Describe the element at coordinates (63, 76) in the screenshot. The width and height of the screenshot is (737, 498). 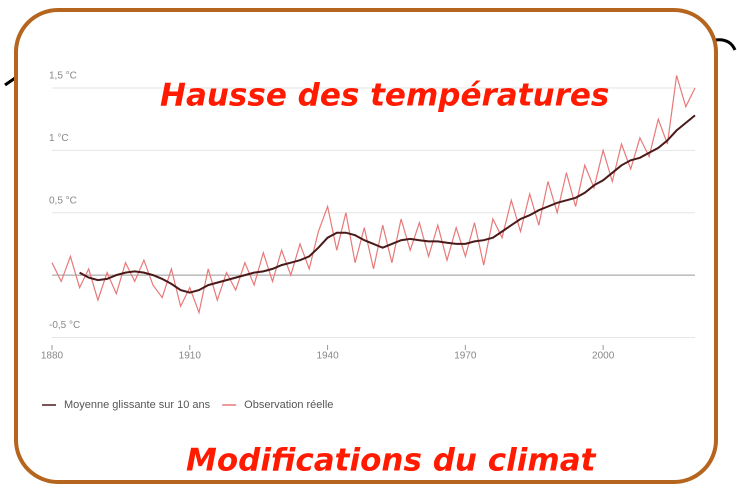
I see `y-tick-label: 1,5 °C` at that location.